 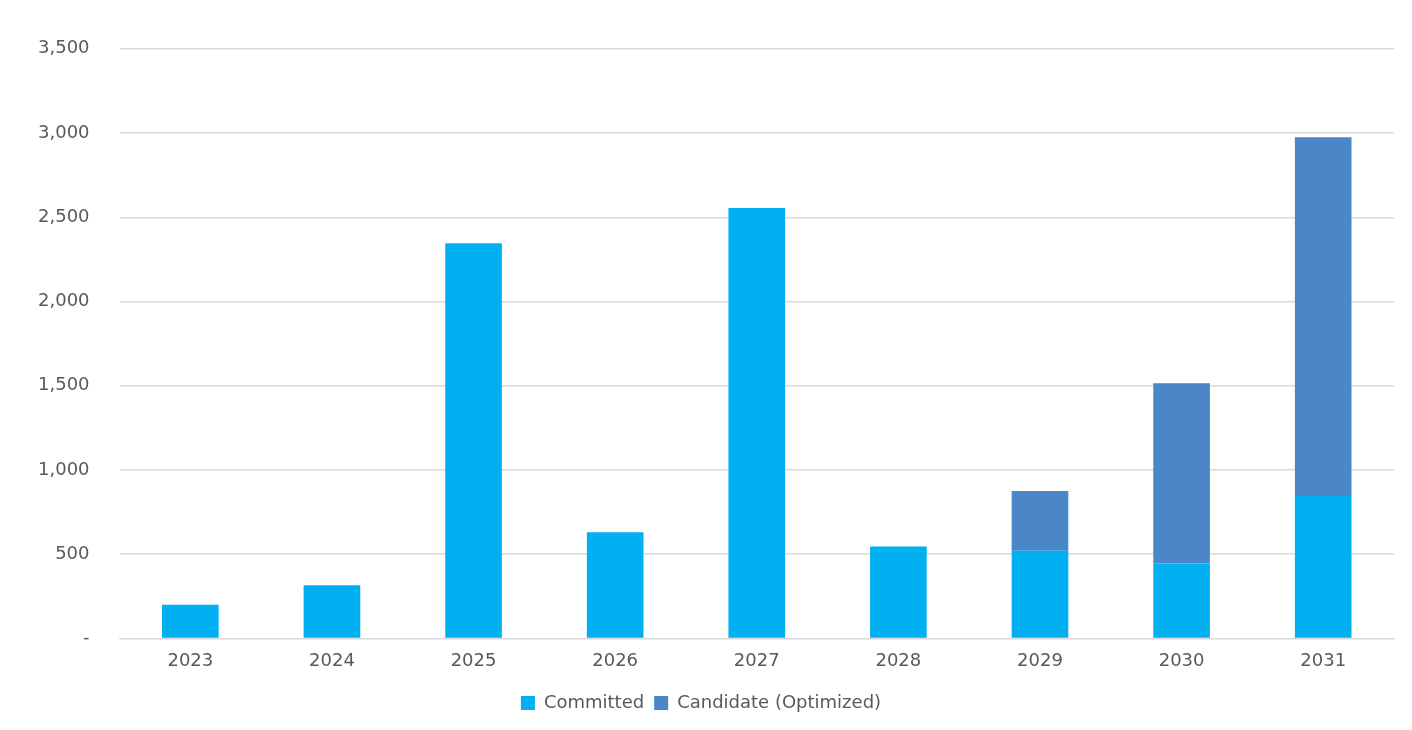 I want to click on x-tick-label: 2025, so click(x=473, y=659).